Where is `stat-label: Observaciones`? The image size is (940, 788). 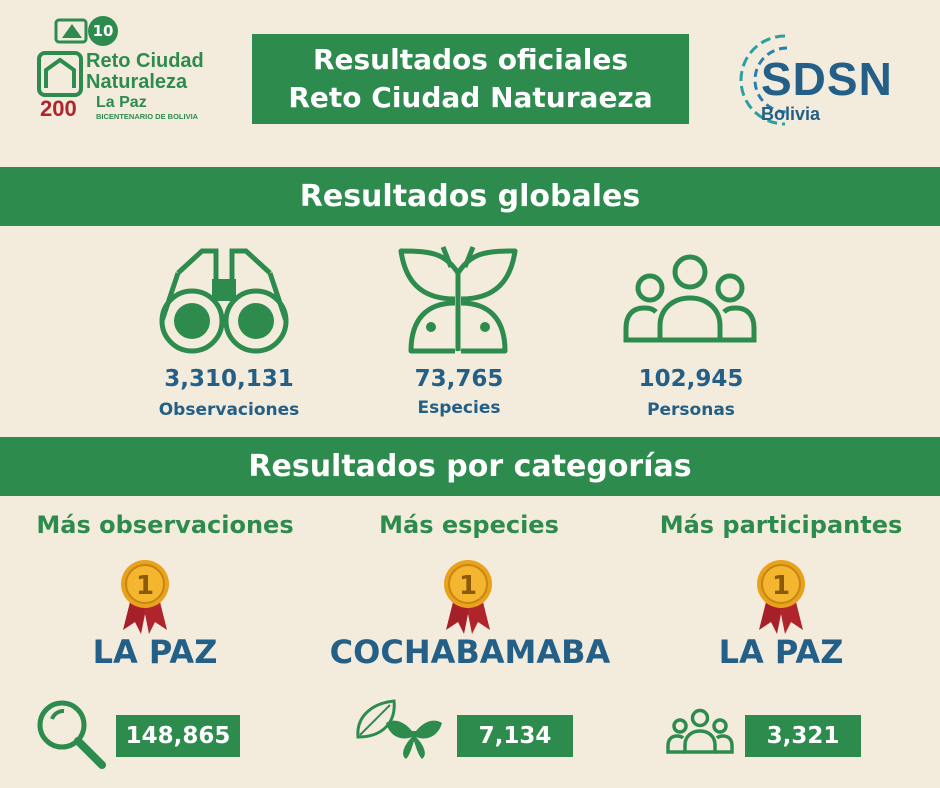
stat-label: Observaciones is located at coordinates (229, 410).